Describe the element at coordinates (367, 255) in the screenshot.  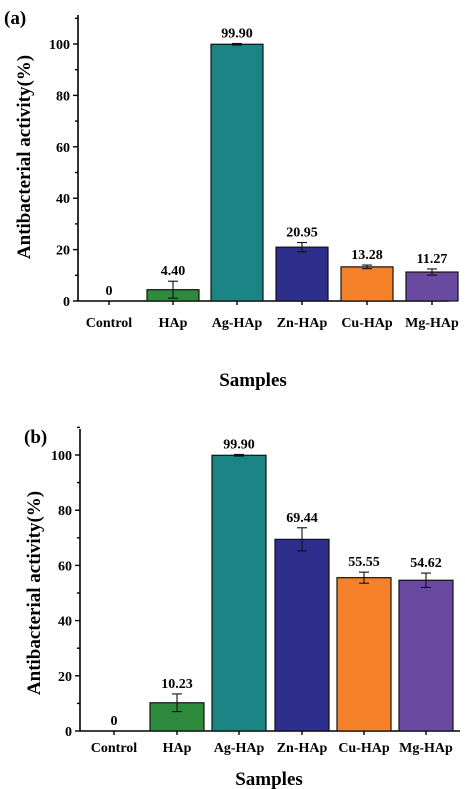
I see `value-label: 13.28` at that location.